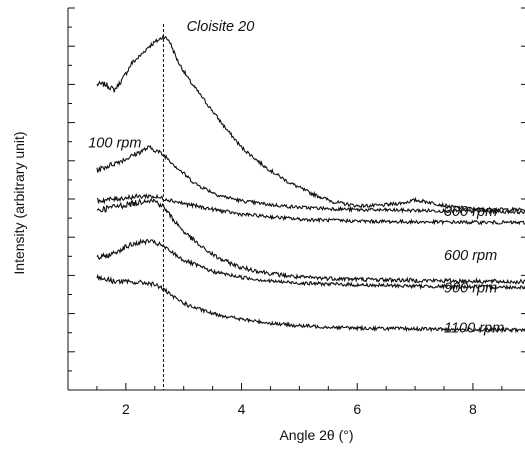 The width and height of the screenshot is (525, 459). What do you see at coordinates (470, 212) in the screenshot?
I see `annotation-300-rpm: 300 rpm` at bounding box center [470, 212].